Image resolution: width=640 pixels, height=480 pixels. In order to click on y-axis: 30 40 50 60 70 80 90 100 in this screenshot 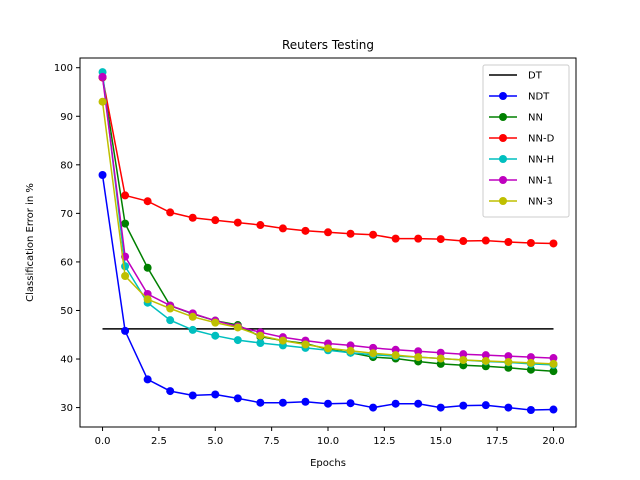, I will do `click(67, 238)`.